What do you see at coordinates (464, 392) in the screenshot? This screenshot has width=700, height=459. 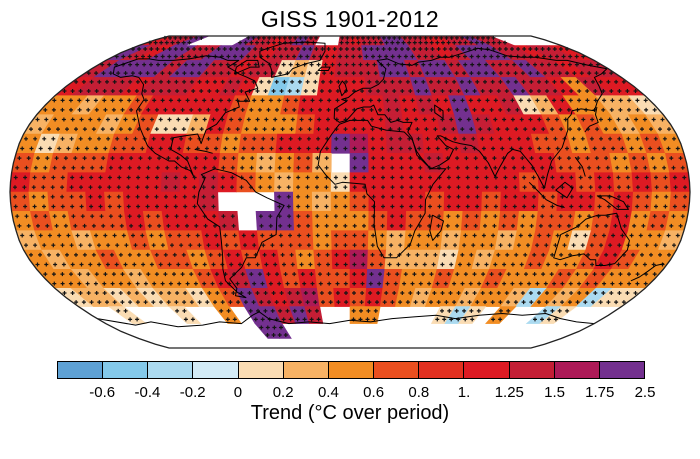 I see `colorbar-tick-label: 1.` at bounding box center [464, 392].